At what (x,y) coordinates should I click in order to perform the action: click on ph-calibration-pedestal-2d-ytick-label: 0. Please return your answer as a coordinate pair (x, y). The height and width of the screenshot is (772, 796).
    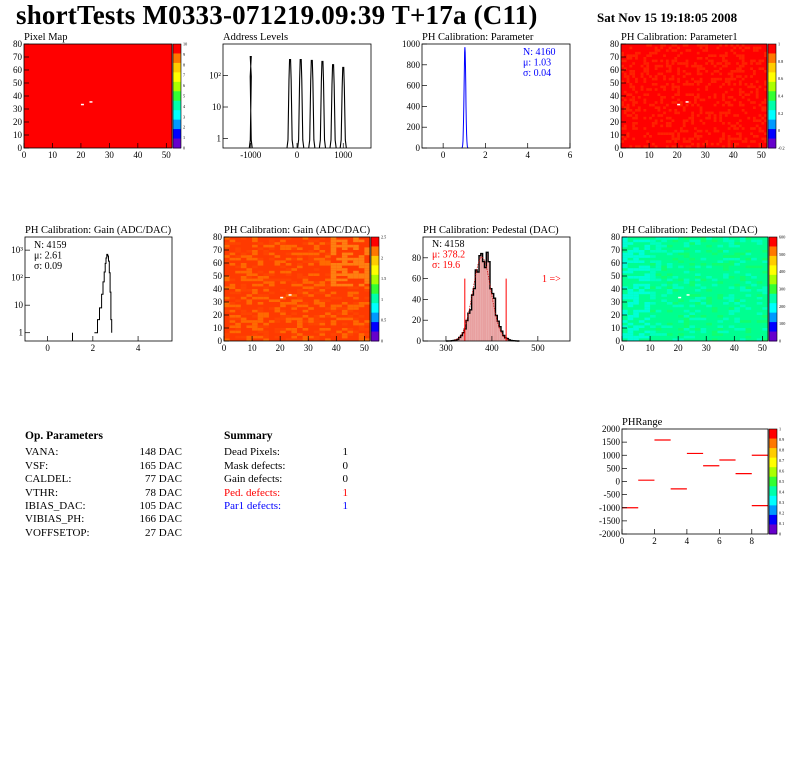
    Looking at the image, I should click on (618, 341).